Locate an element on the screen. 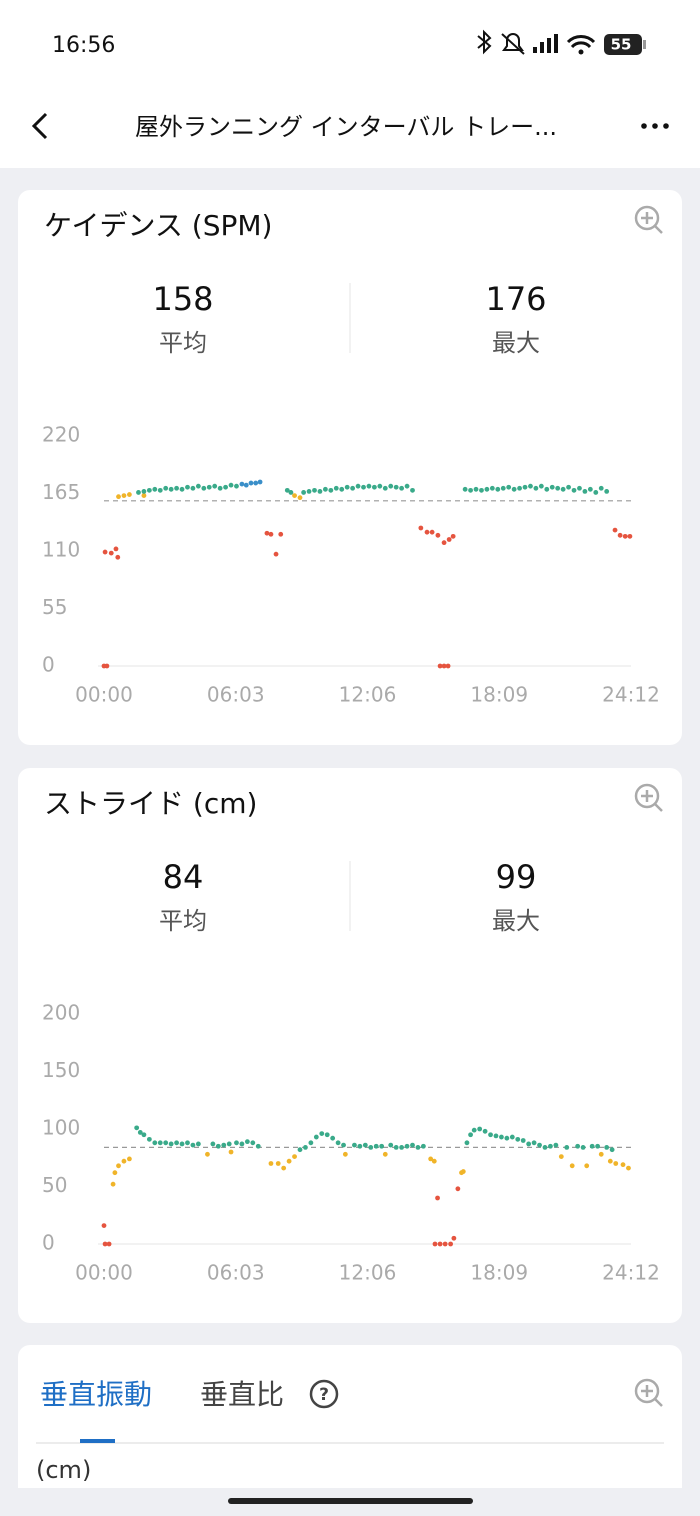 Image resolution: width=700 pixels, height=1516 pixels. back-button is located at coordinates (39, 126).